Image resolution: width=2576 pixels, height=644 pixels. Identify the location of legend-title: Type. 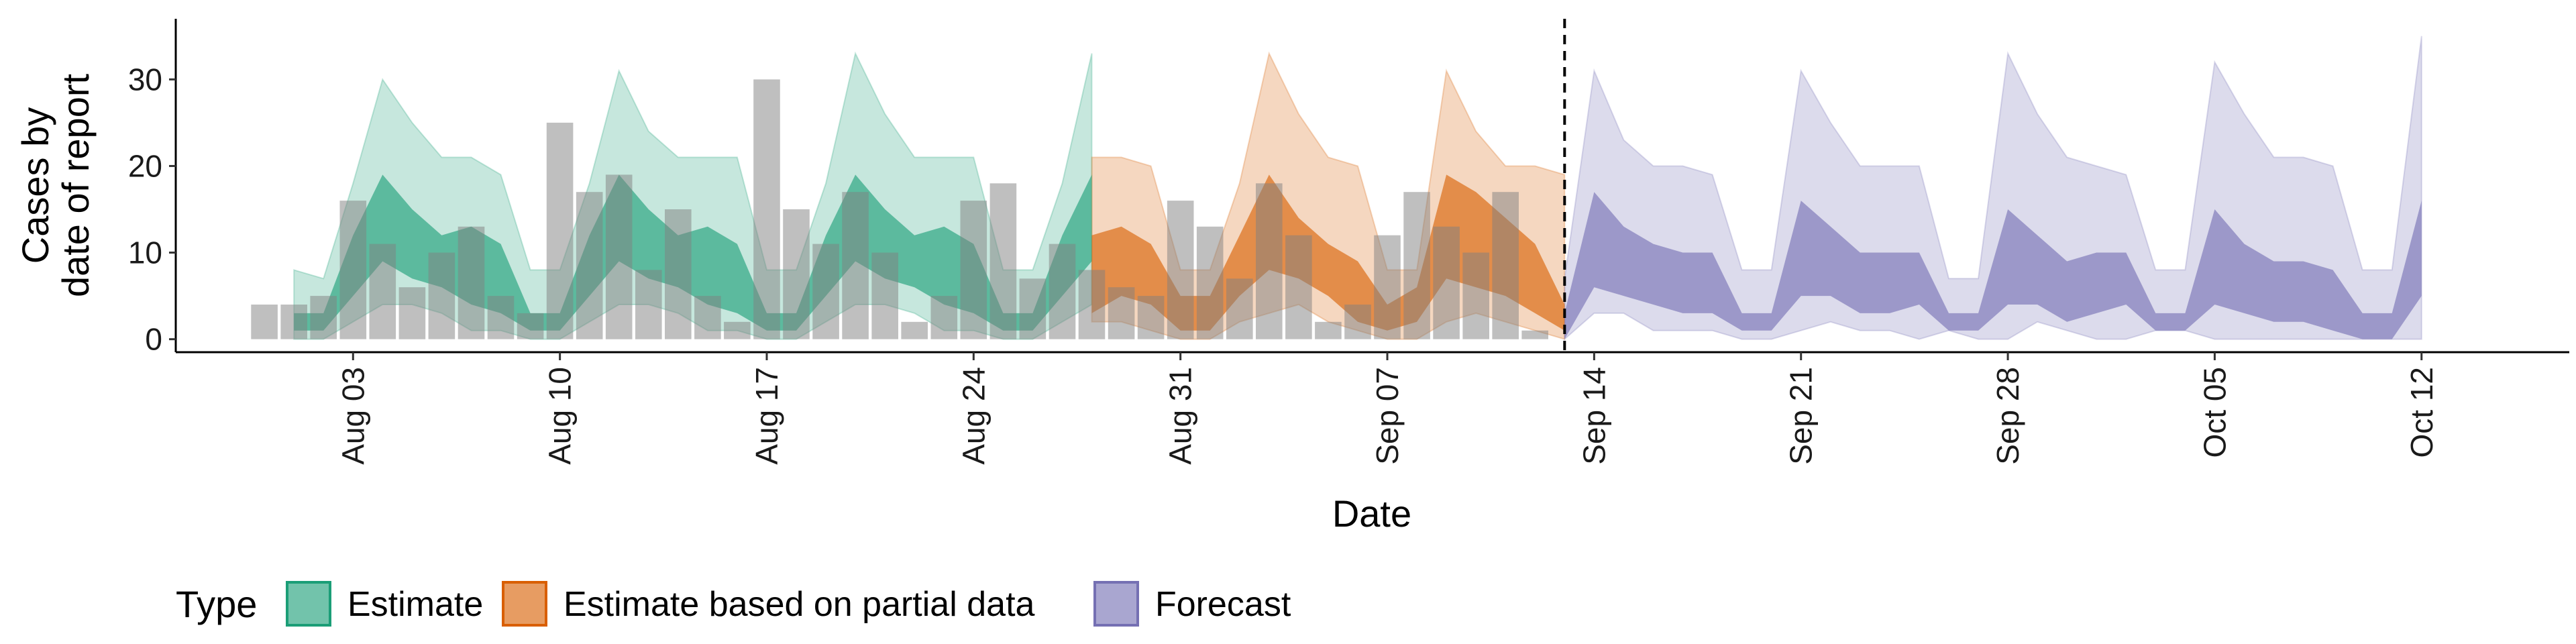
(216, 604).